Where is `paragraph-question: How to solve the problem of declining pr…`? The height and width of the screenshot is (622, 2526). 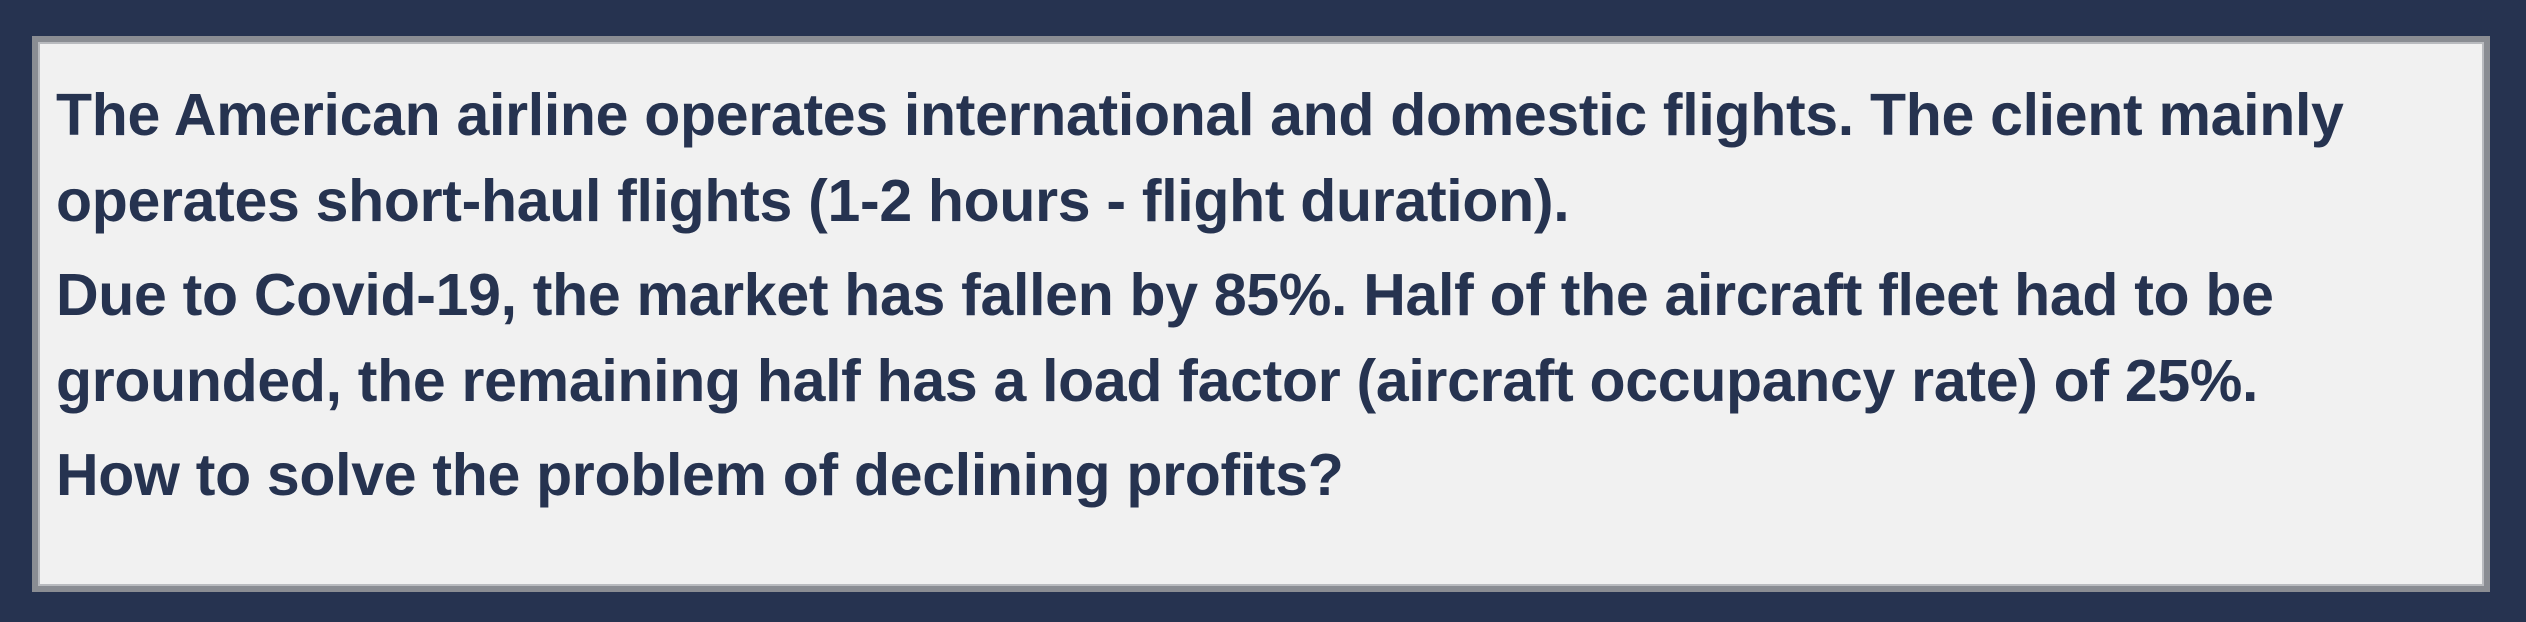 paragraph-question: How to solve the problem of declining pr… is located at coordinates (700, 475).